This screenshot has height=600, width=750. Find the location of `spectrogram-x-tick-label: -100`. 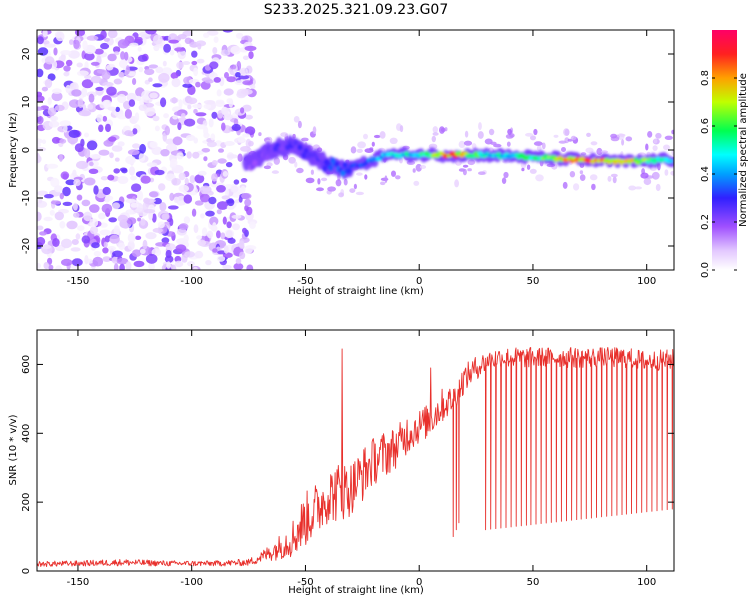

spectrogram-x-tick-label: -100 is located at coordinates (191, 281).